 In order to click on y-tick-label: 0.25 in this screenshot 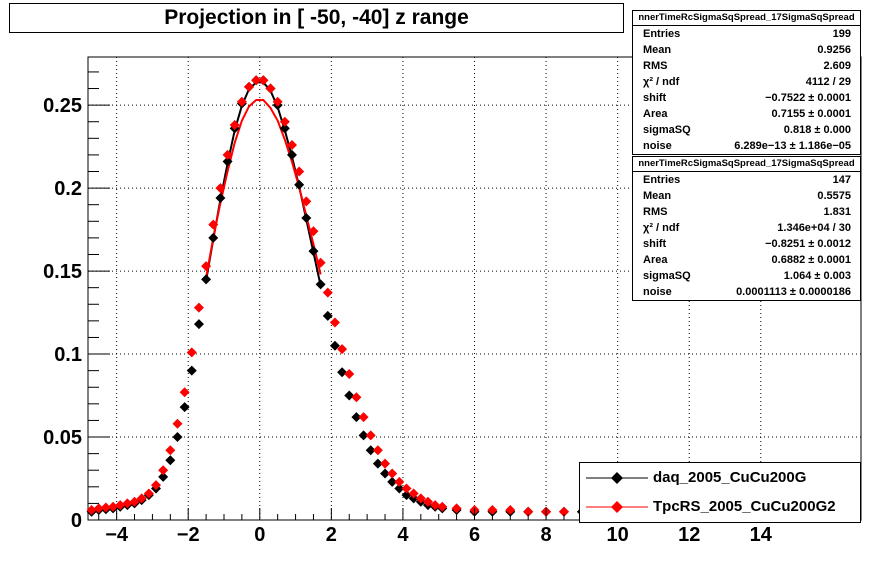, I will do `click(62, 106)`.